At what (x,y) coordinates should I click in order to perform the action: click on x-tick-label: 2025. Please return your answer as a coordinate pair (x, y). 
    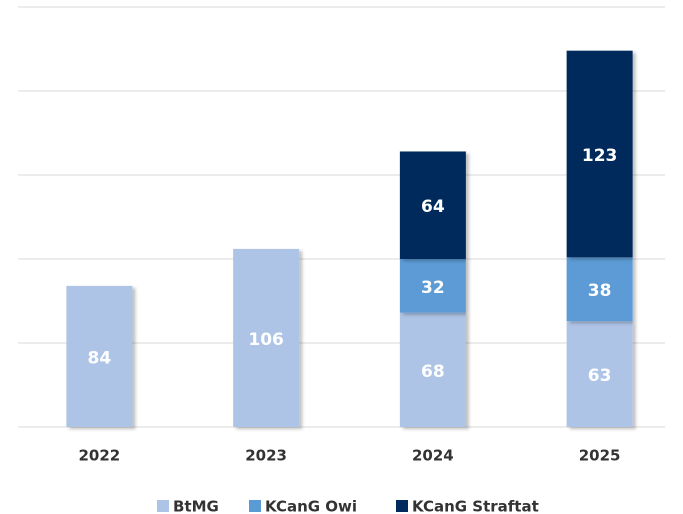
    Looking at the image, I should click on (600, 456).